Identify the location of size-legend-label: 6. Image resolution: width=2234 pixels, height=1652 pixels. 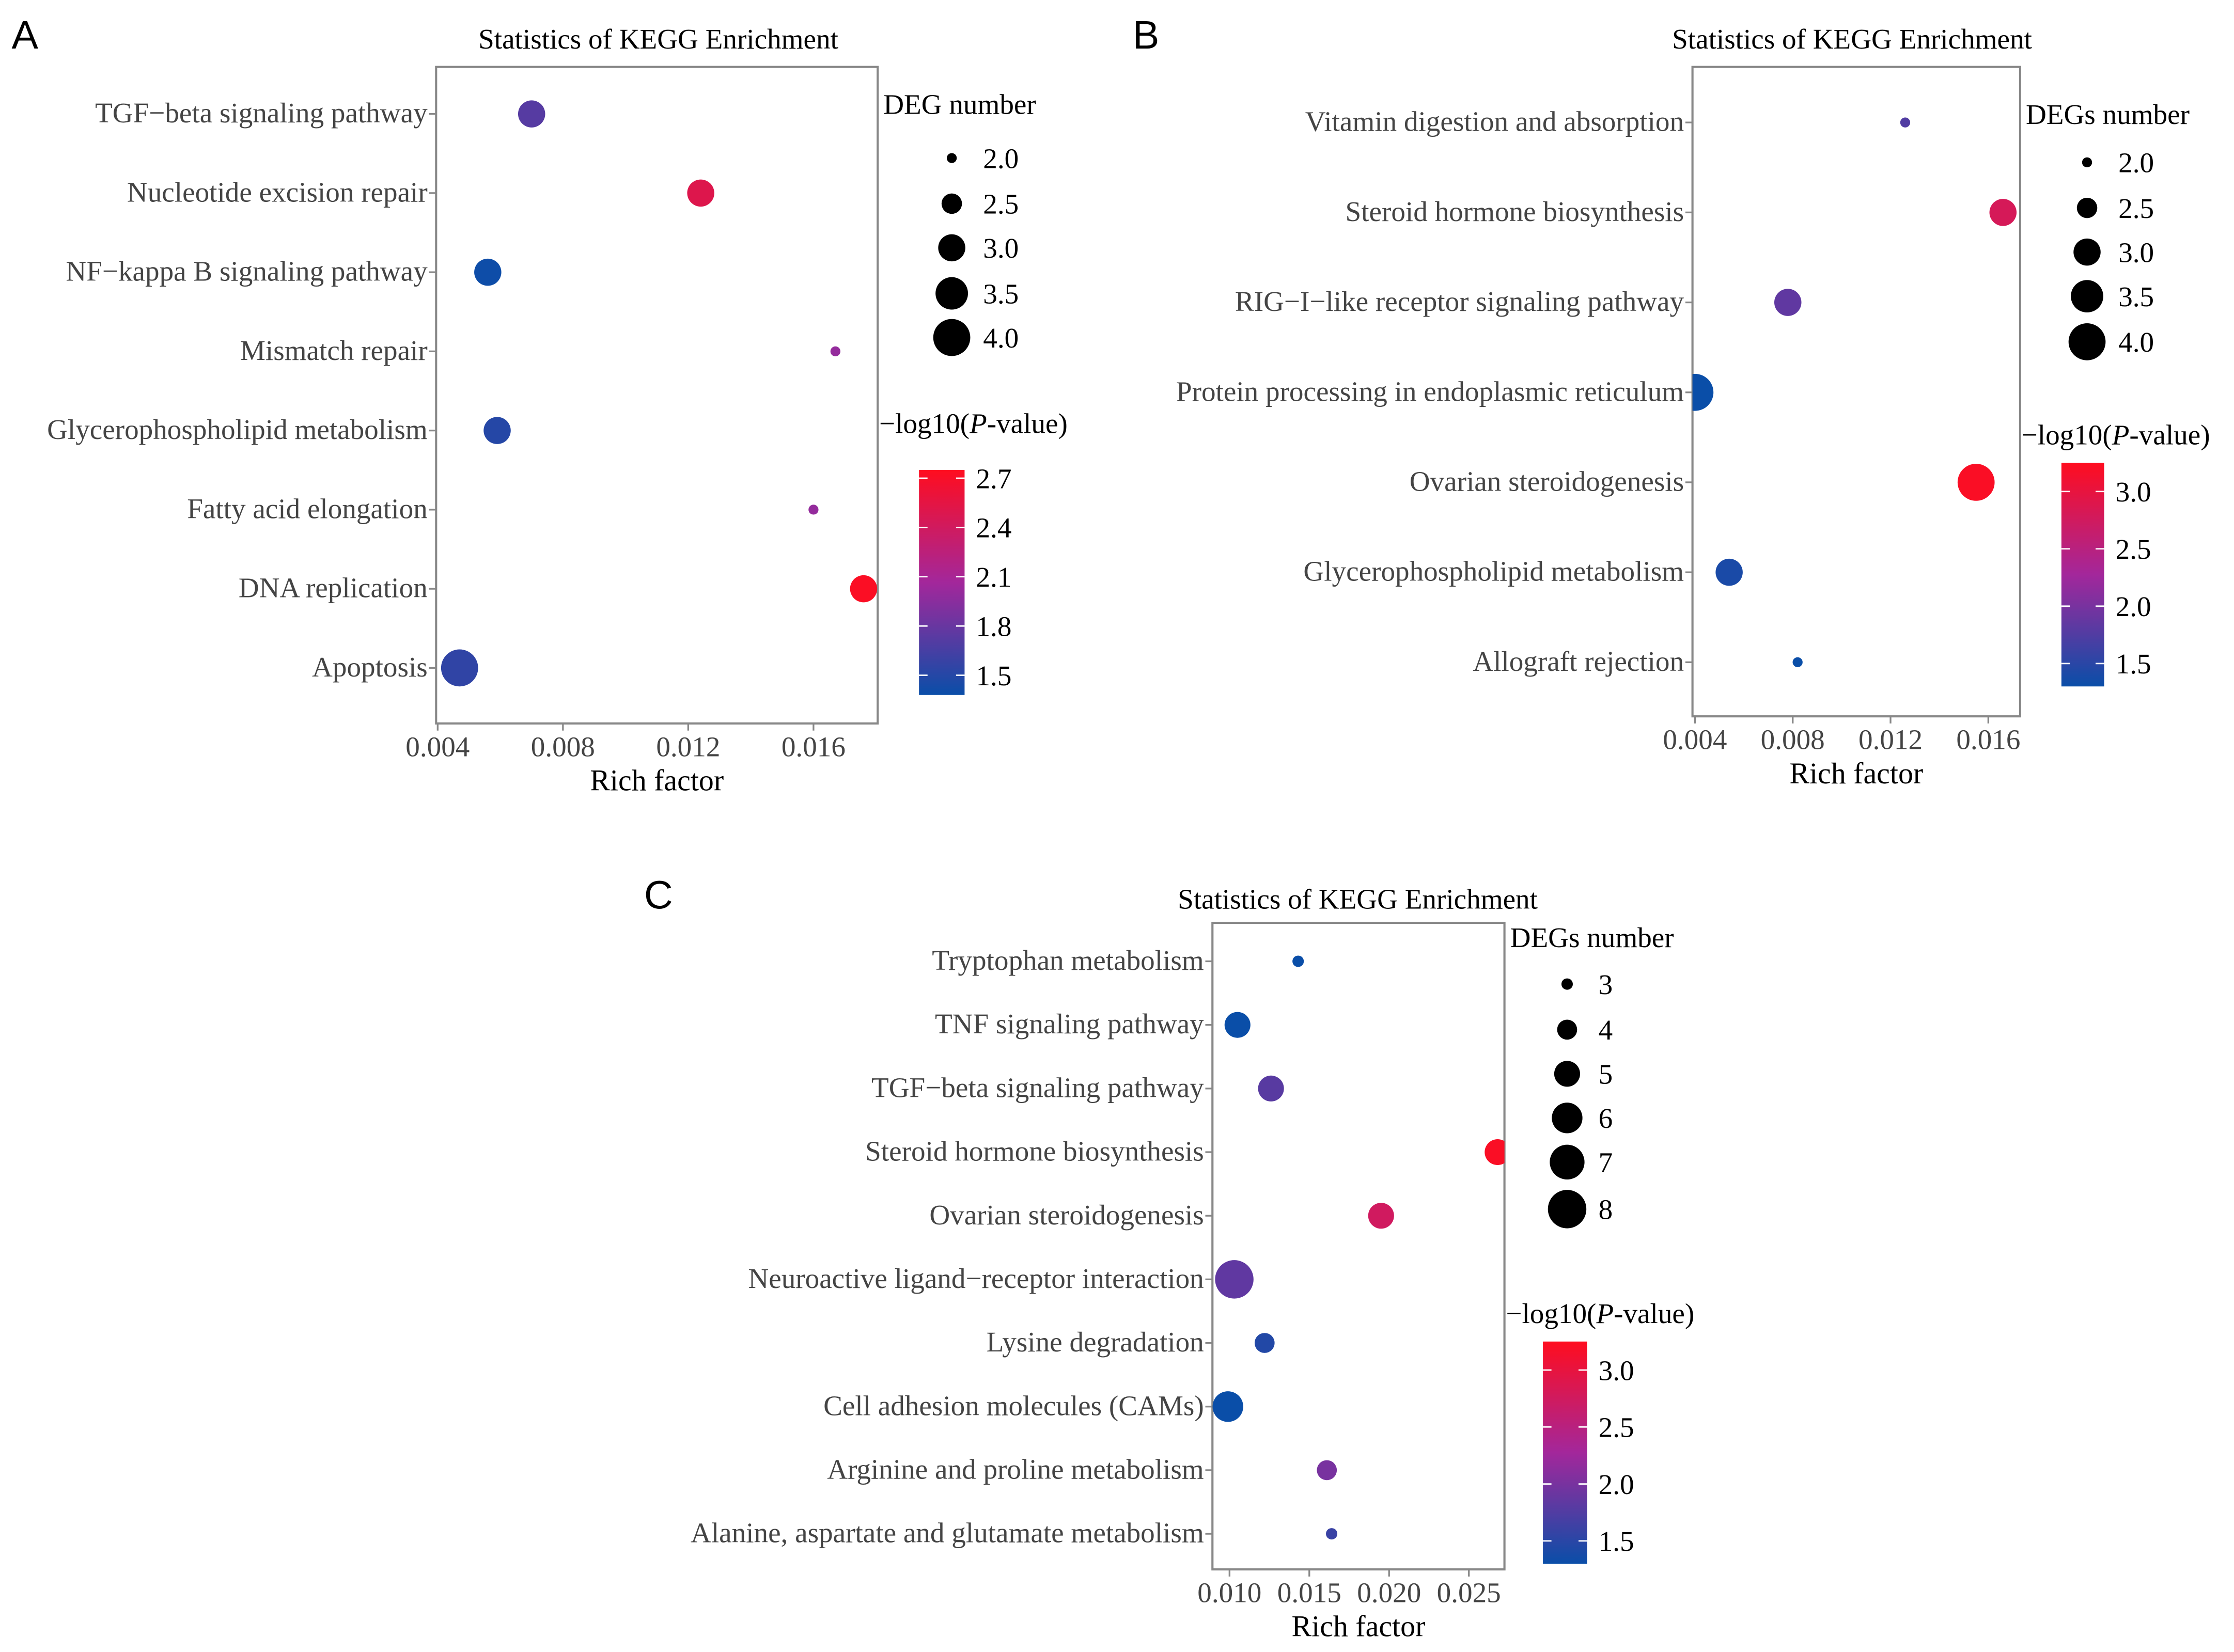
(1606, 1118).